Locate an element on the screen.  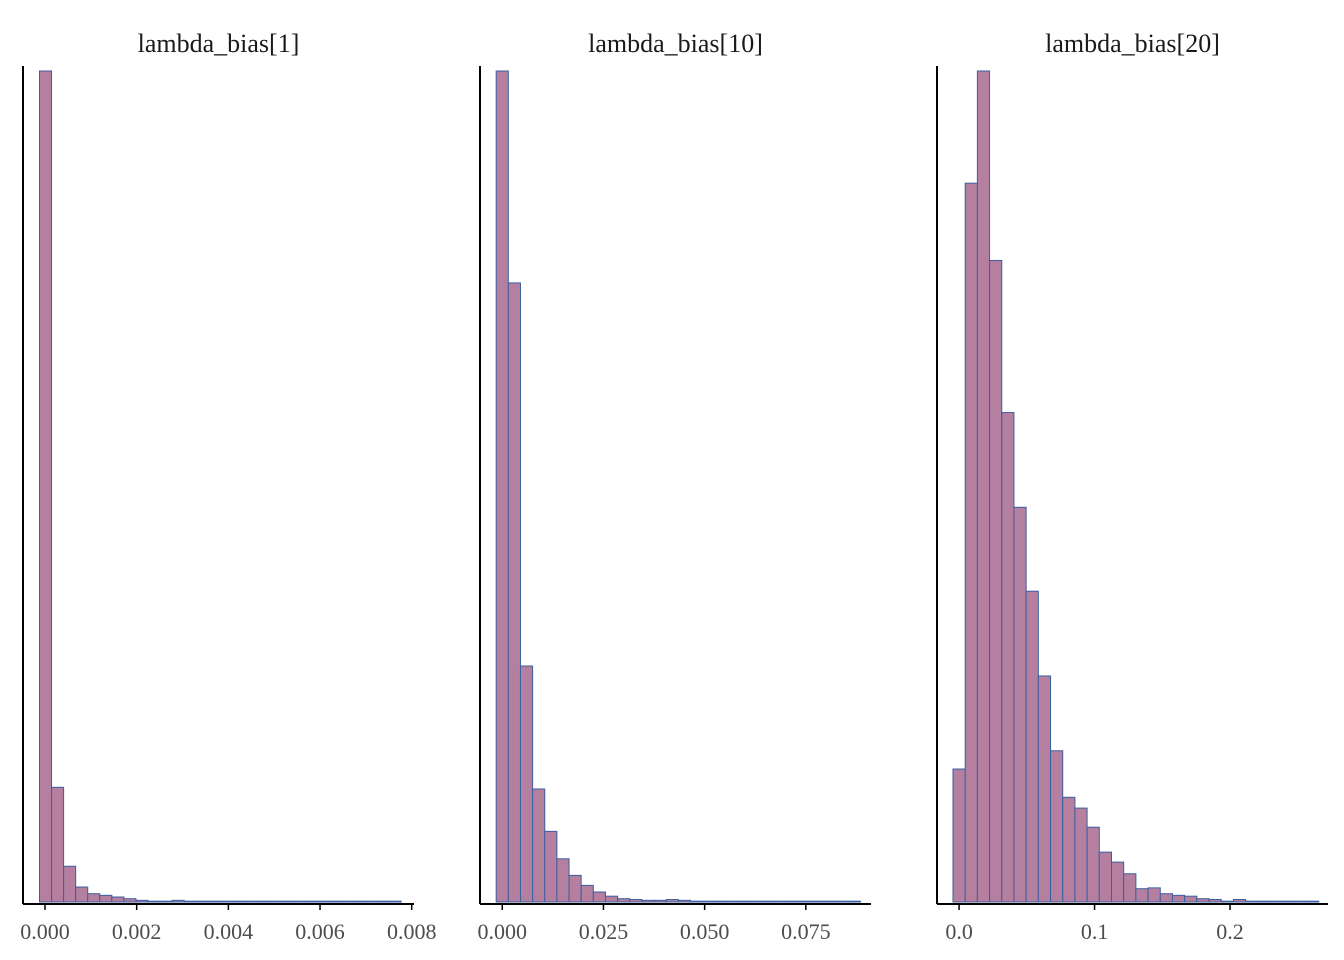
x-tick-label: 0.075 is located at coordinates (806, 931).